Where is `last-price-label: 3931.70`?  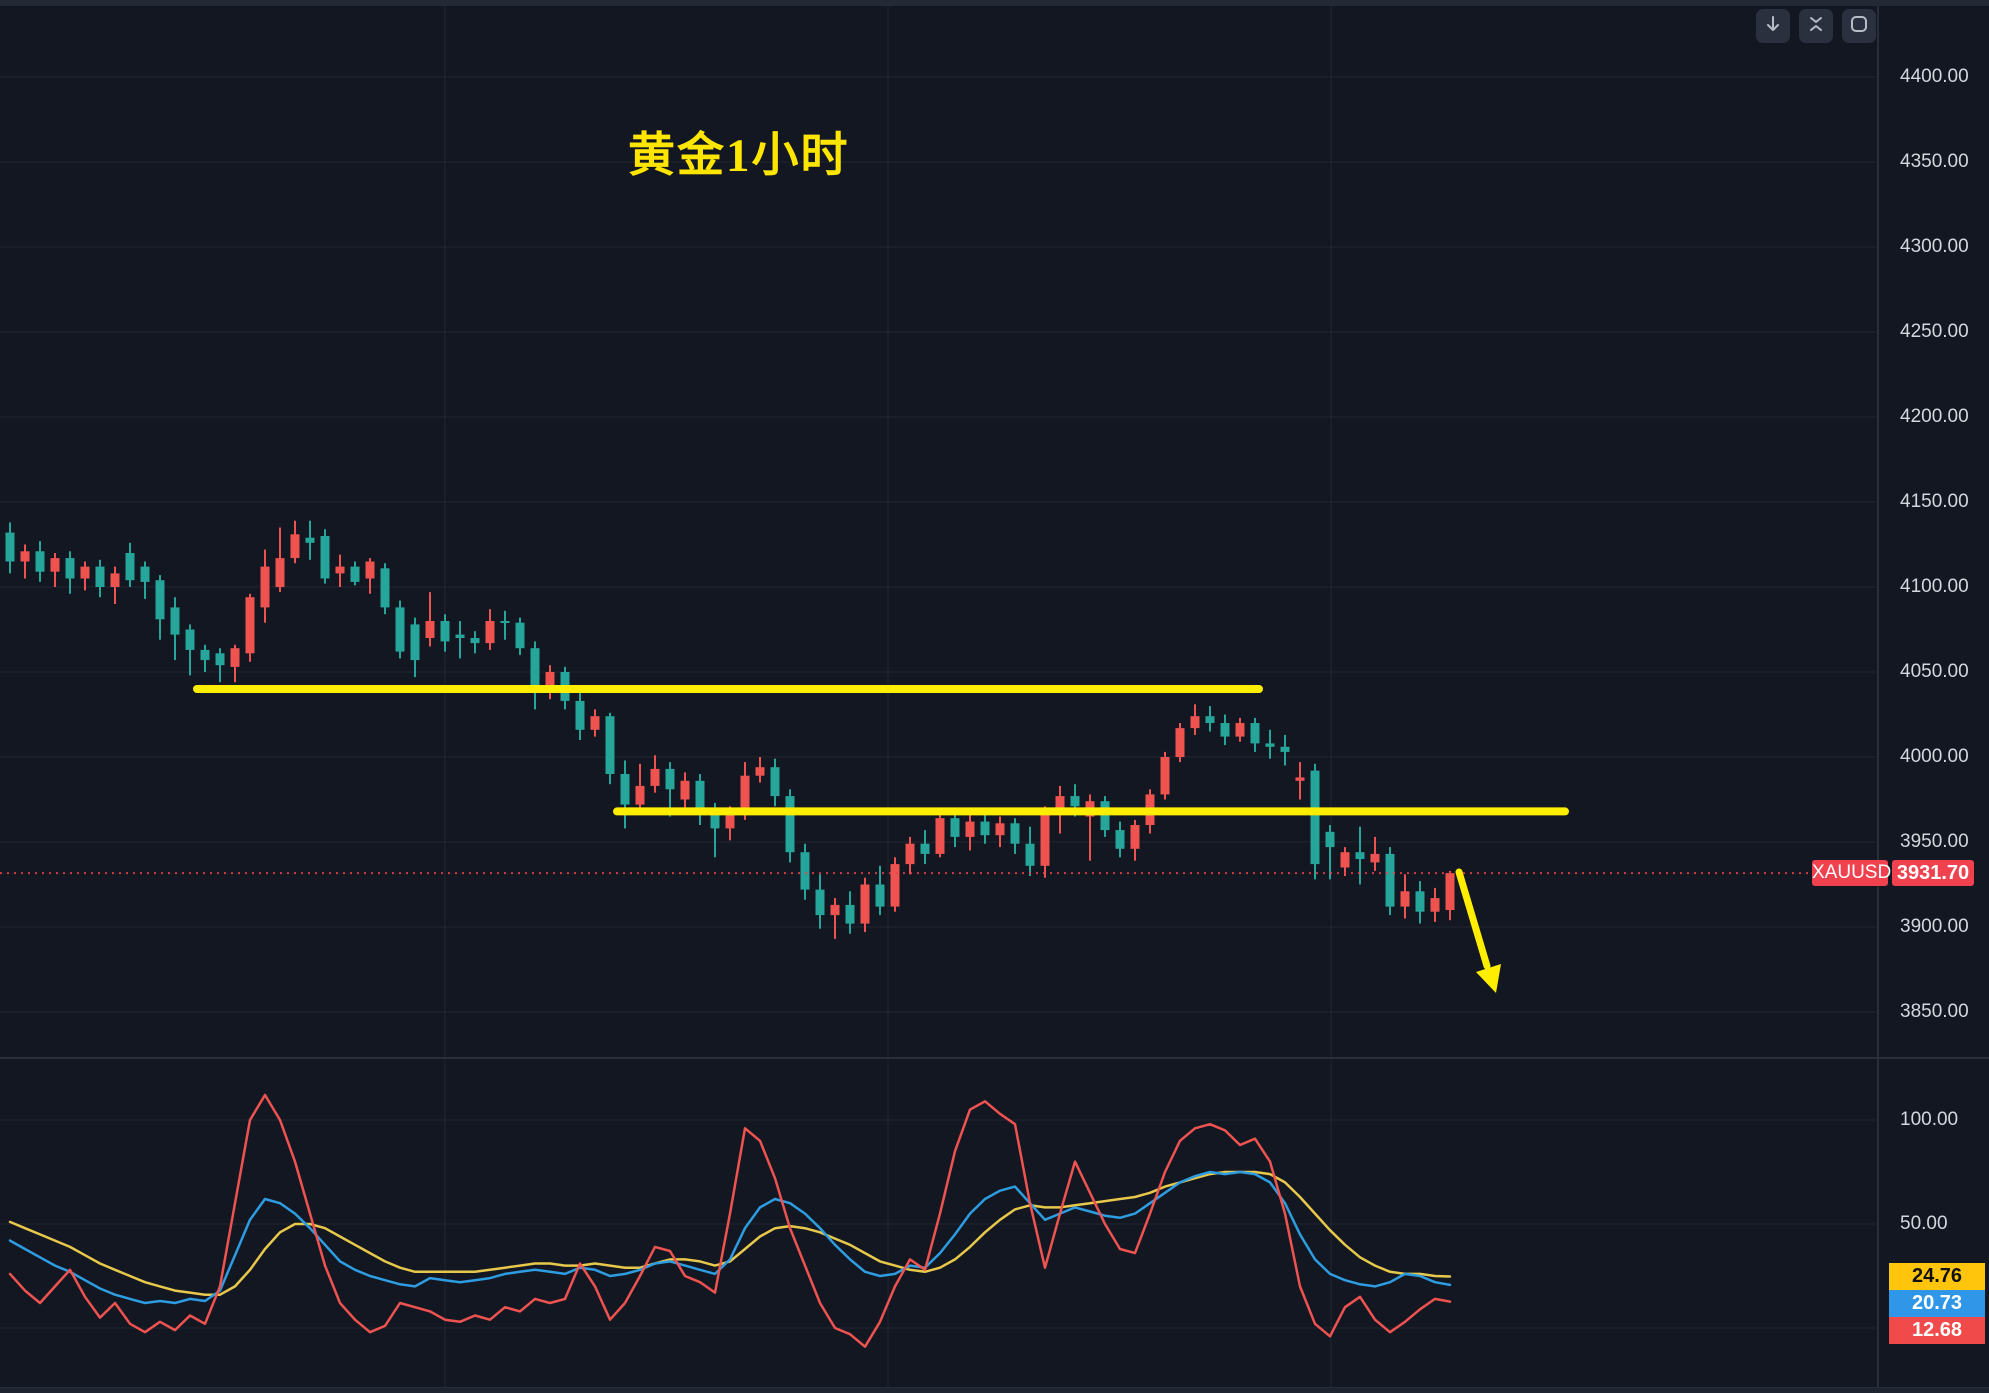 last-price-label: 3931.70 is located at coordinates (1933, 873).